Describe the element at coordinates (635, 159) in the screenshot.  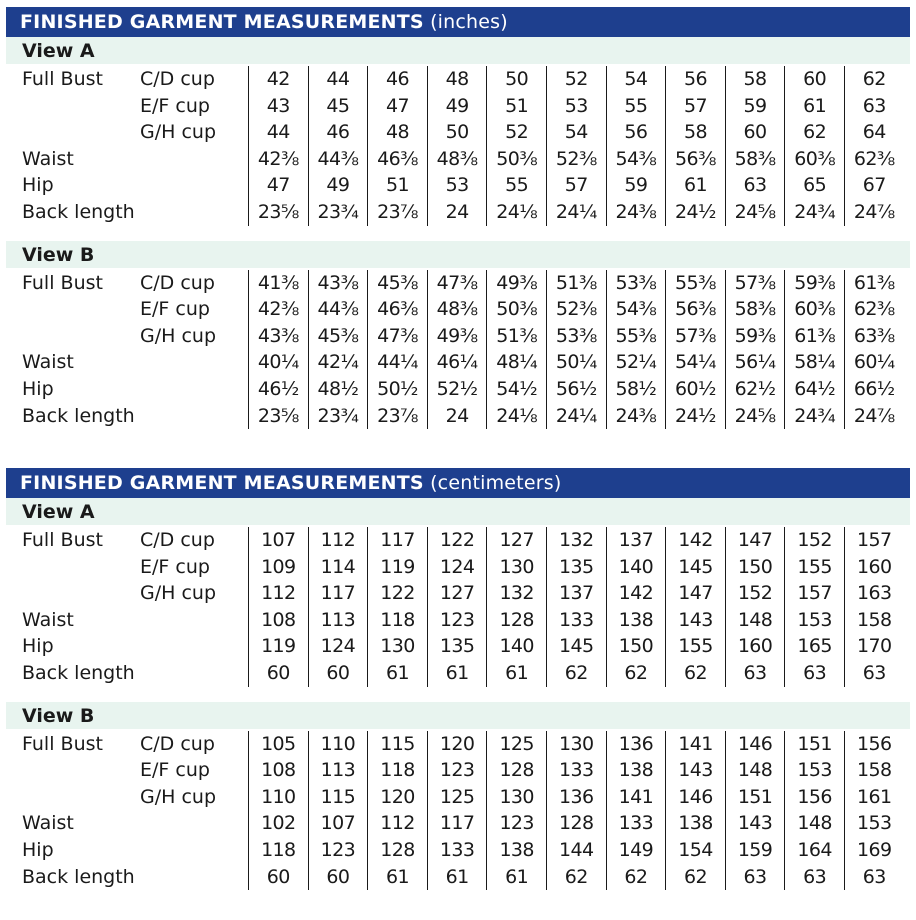
I see `table-cell: 54⅜` at that location.